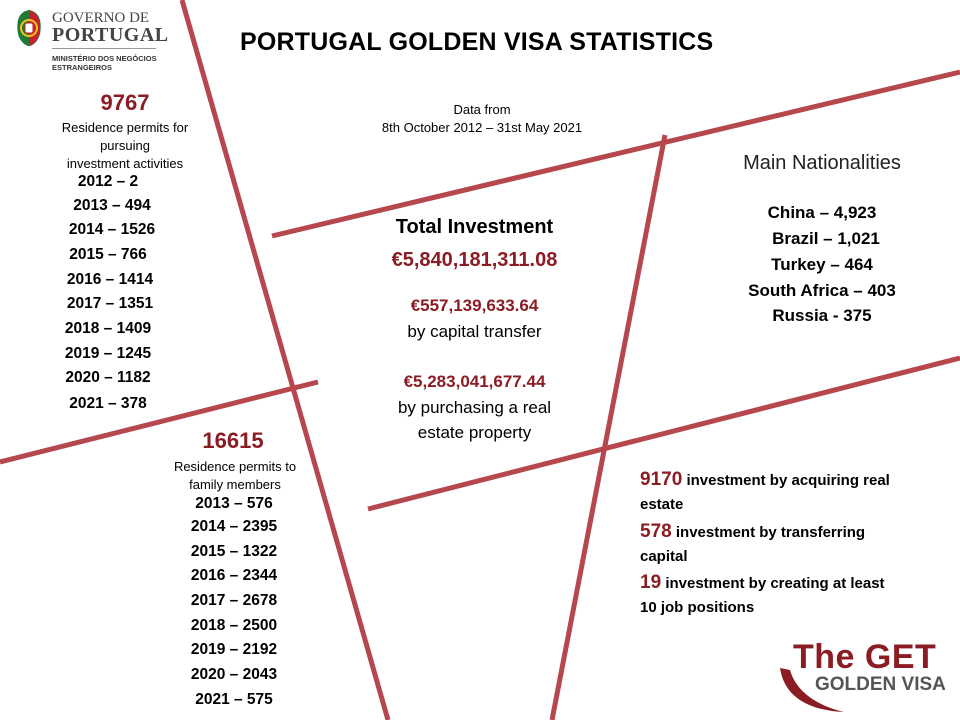  I want to click on gov-logo-line3: MINISTÉRIO DOS NEGÓCIOS, so click(104, 58).